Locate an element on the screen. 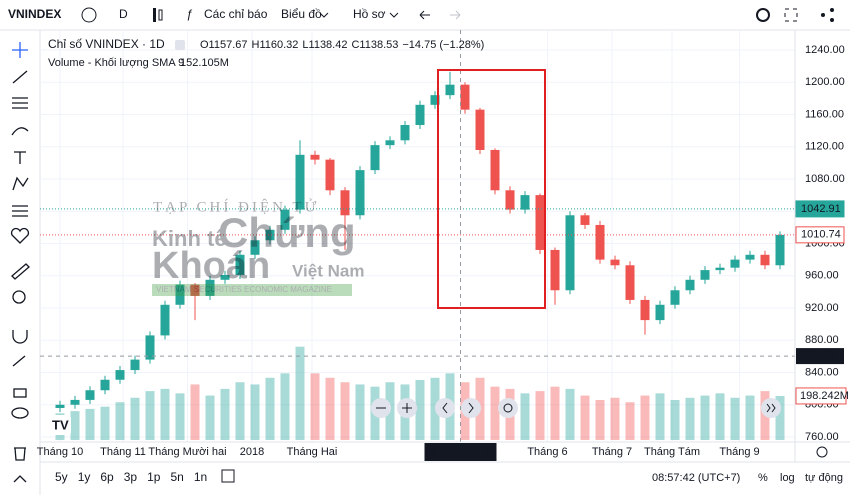 Image resolution: width=850 pixels, height=500 pixels. lock-drawing is located at coordinates (19, 361).